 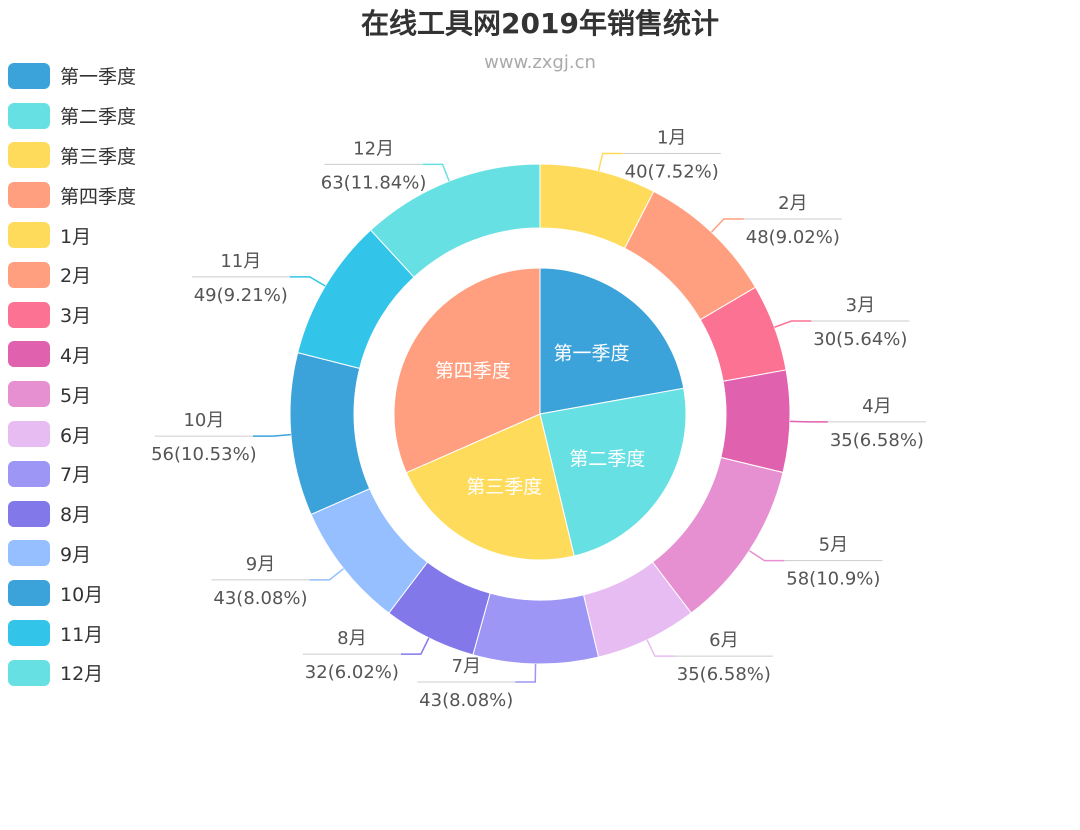 What do you see at coordinates (76, 435) in the screenshot?
I see `legend-label: 6月` at bounding box center [76, 435].